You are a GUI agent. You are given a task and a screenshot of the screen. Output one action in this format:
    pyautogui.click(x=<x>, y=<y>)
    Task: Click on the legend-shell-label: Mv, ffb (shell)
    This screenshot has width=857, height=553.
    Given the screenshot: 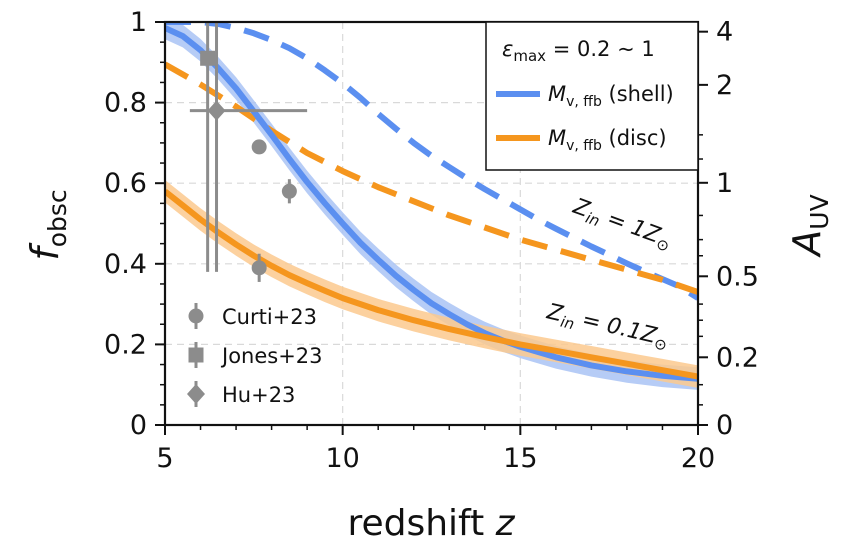 What is the action you would take?
    pyautogui.click(x=611, y=96)
    